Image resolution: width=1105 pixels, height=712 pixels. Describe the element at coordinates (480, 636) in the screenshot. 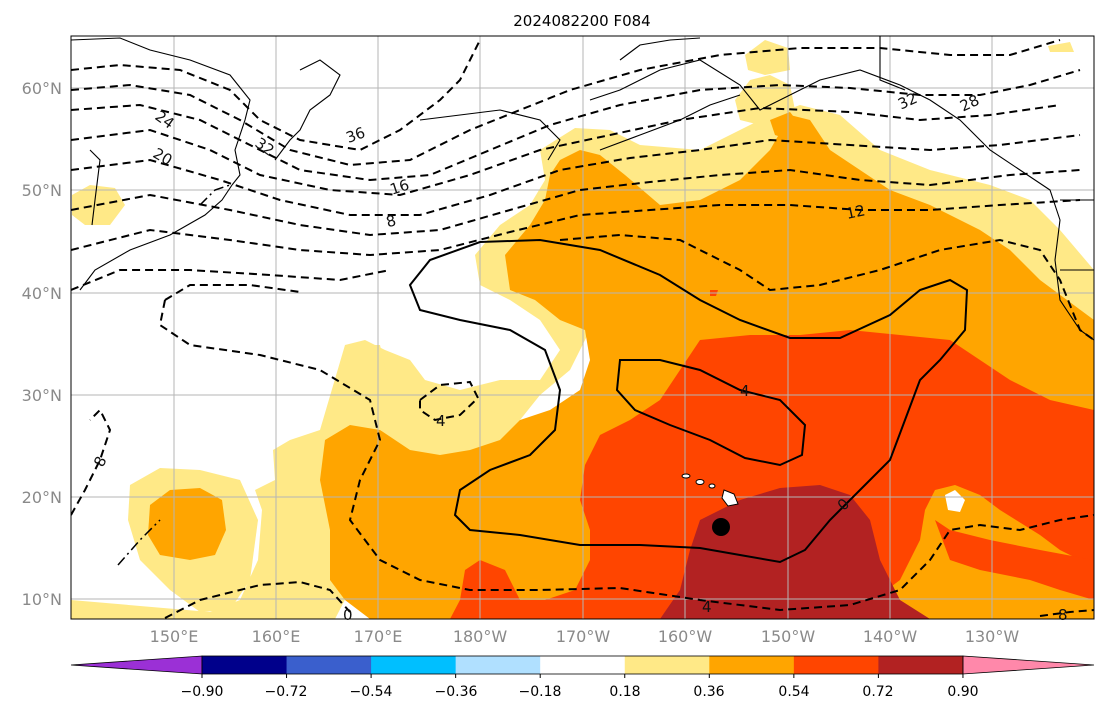

I see `lon-label: 180°W` at that location.